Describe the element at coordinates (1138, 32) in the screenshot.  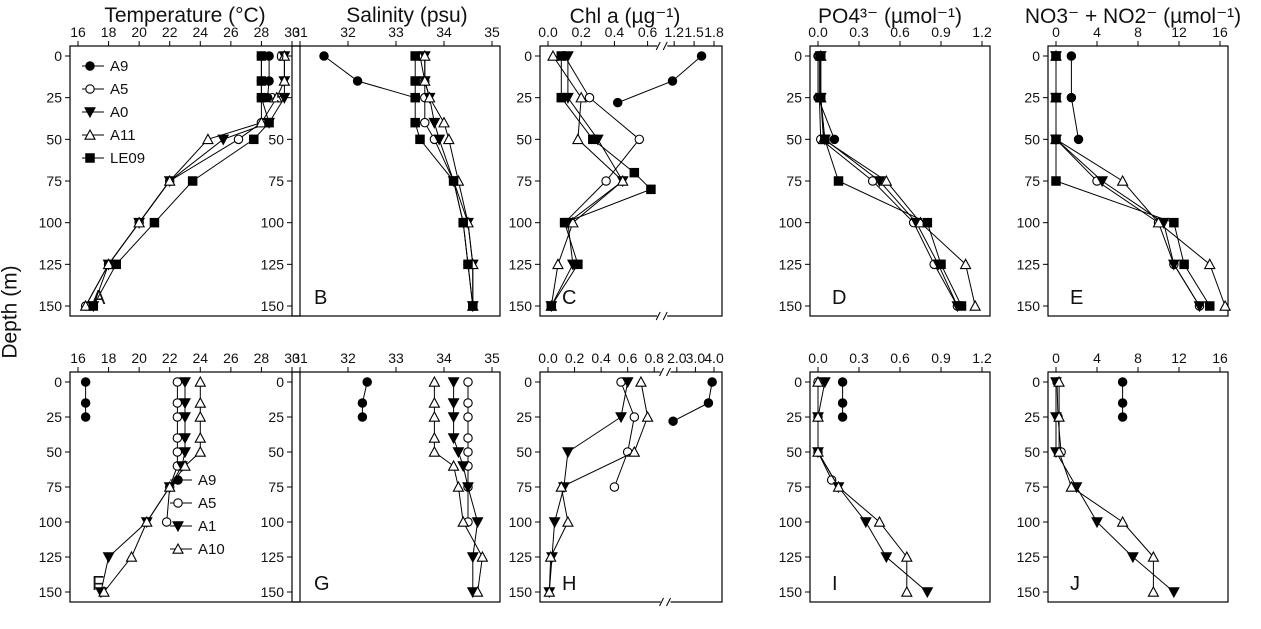
I see `x-tick-label: 8` at that location.